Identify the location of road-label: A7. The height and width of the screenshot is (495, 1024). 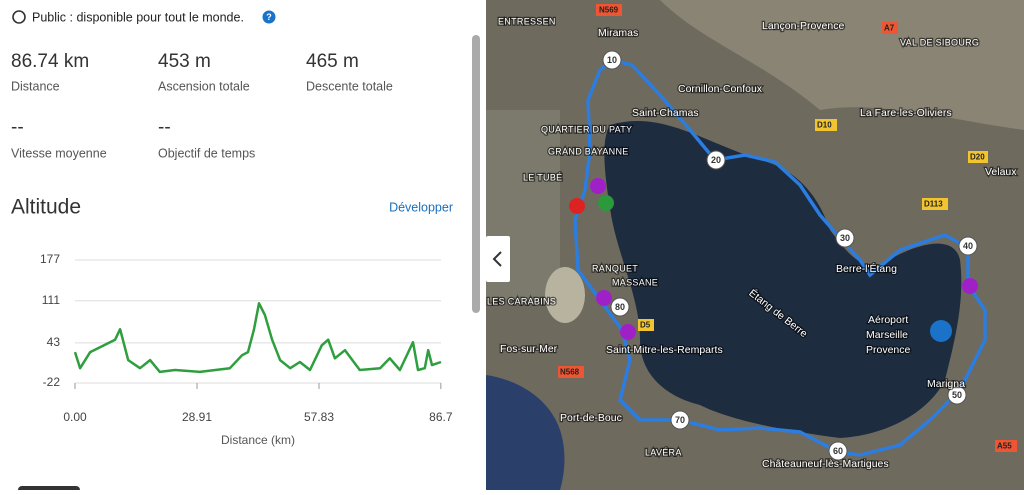
(889, 28).